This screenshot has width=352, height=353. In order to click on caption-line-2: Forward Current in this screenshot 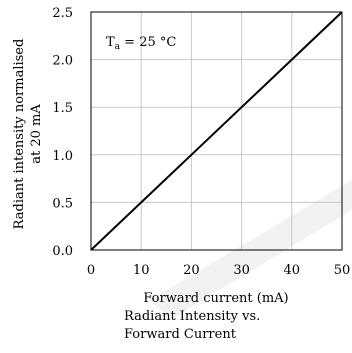, I will do `click(180, 334)`.